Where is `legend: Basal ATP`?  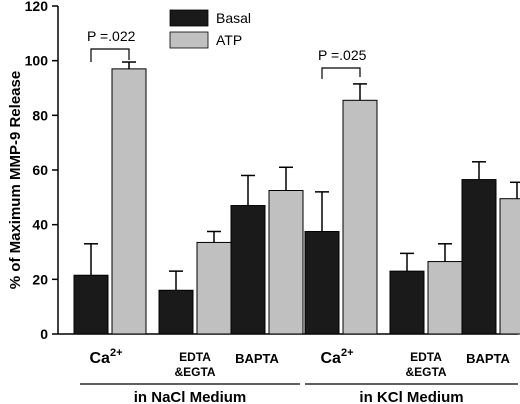
legend: Basal ATP is located at coordinates (210, 29).